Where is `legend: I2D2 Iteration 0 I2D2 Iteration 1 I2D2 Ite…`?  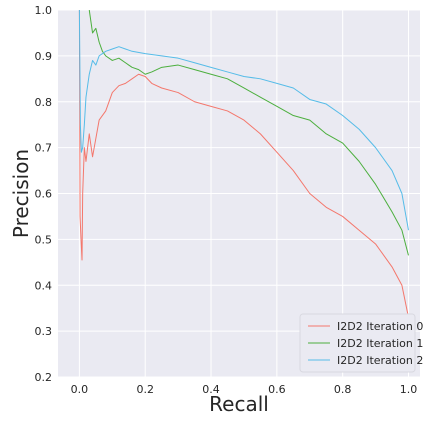 legend: I2D2 Iteration 0 I2D2 Iteration 1 I2D2 Ite… is located at coordinates (361, 343).